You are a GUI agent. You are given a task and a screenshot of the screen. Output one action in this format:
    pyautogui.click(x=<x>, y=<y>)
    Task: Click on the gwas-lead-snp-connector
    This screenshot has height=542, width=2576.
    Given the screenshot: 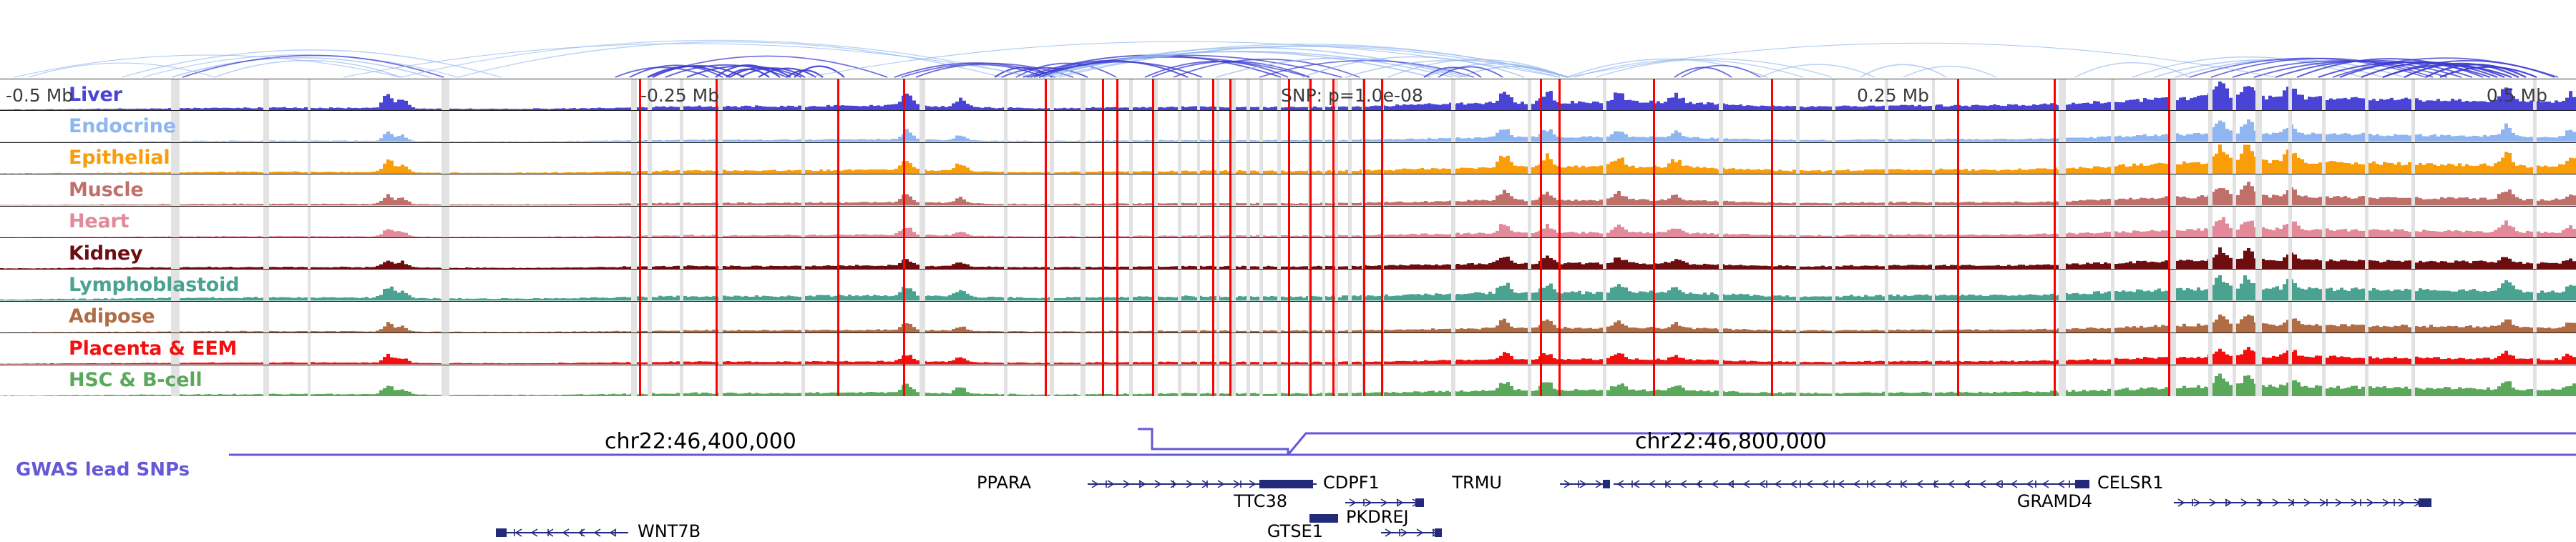 What is the action you would take?
    pyautogui.click(x=1288, y=442)
    